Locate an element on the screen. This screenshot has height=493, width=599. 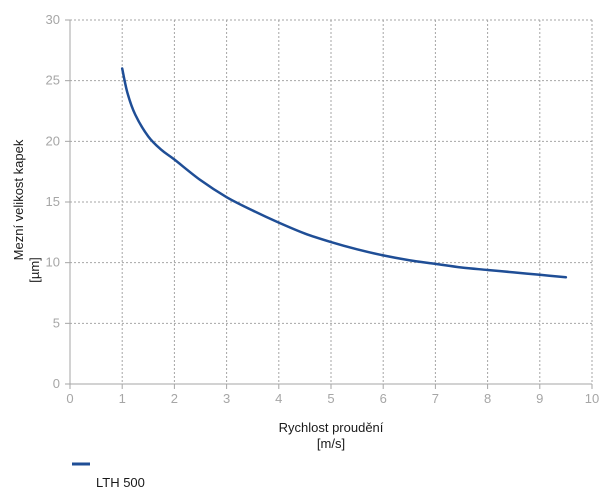
y-tick-label-15: 15 is located at coordinates (53, 201).